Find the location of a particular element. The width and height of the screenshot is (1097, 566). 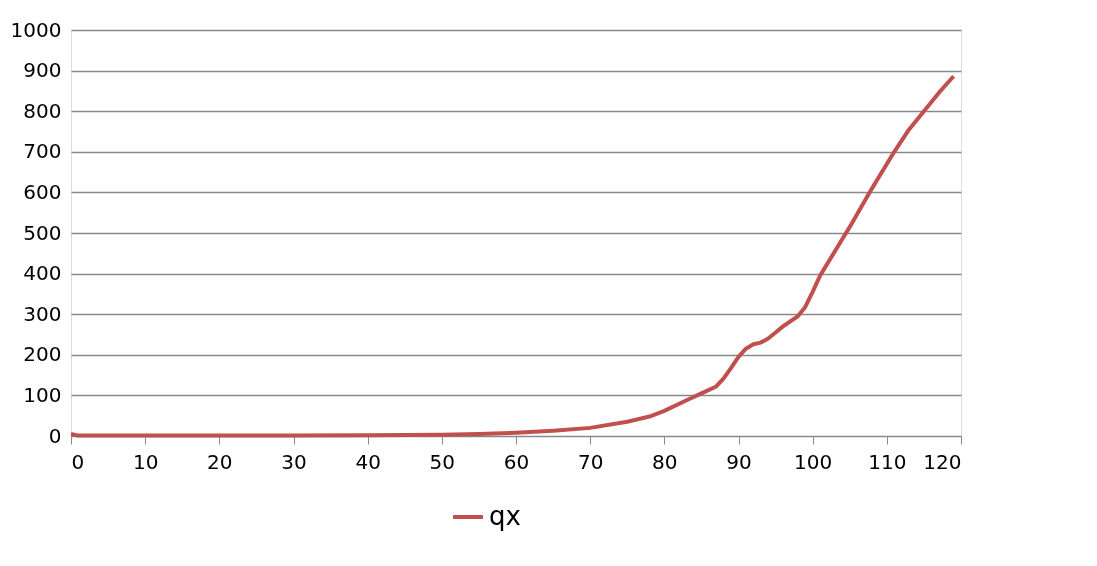

y-tick-label: 100 is located at coordinates (42, 394).